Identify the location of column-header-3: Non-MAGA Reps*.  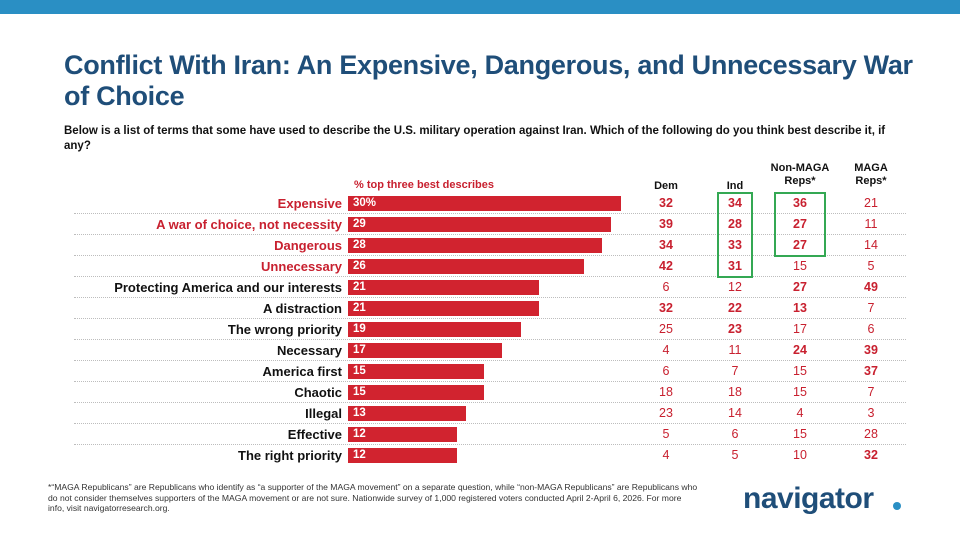
(800, 174).